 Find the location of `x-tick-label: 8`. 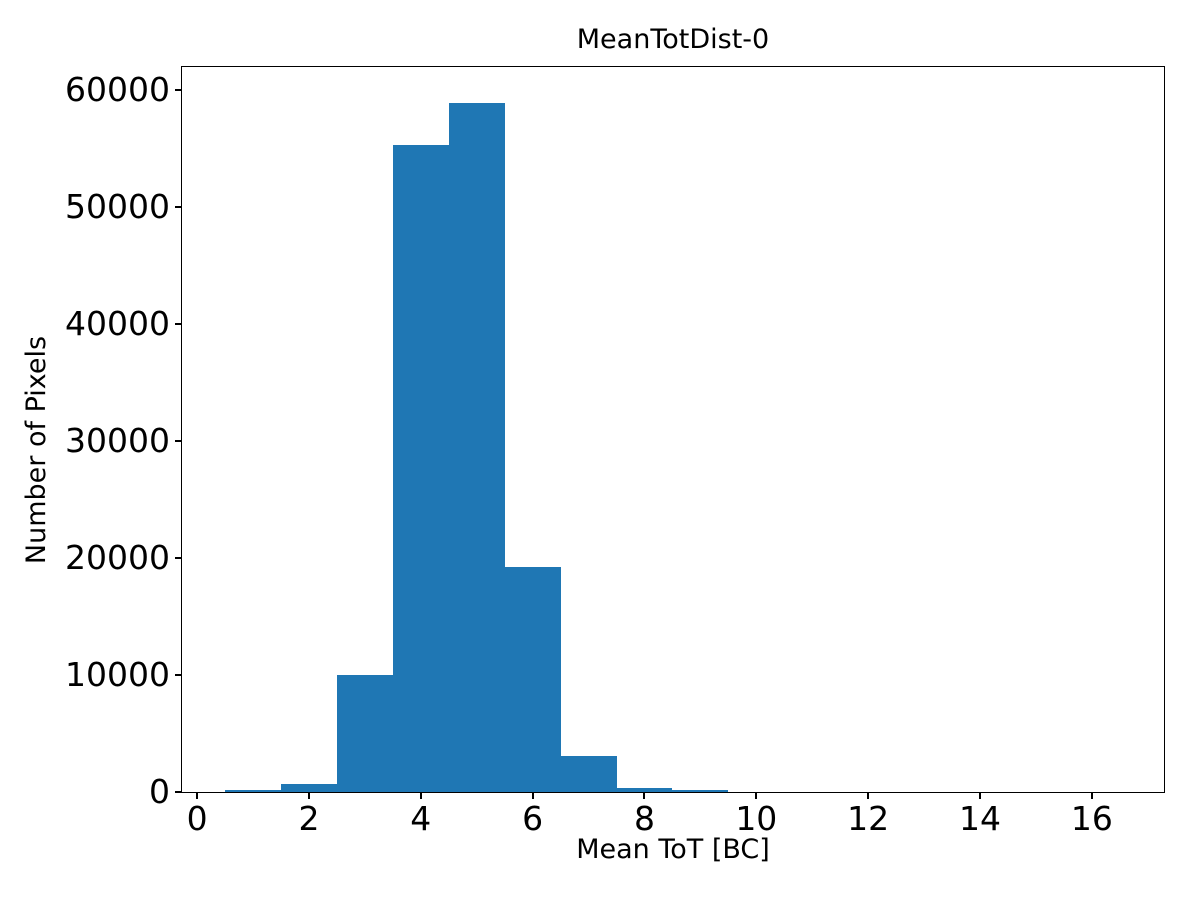

x-tick-label: 8 is located at coordinates (644, 818).